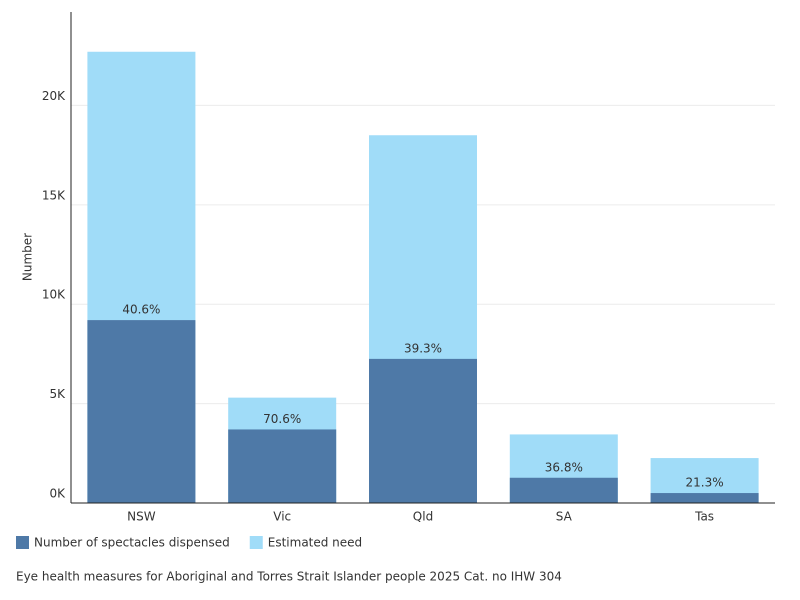 This screenshot has height=600, width=800. I want to click on share-label: 70.6%, so click(282, 419).